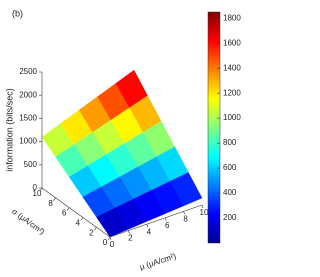 The height and width of the screenshot is (277, 320). I want to click on colorbar-tick-label: 1200, so click(232, 92).